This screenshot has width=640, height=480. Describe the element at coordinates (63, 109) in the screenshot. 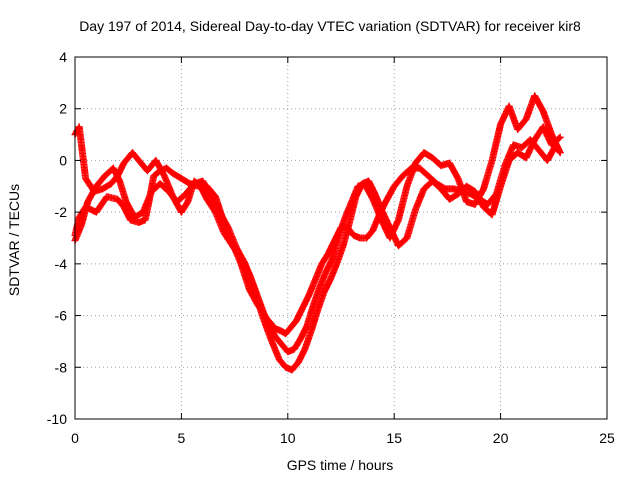

I see `y-tick-label: 2` at that location.